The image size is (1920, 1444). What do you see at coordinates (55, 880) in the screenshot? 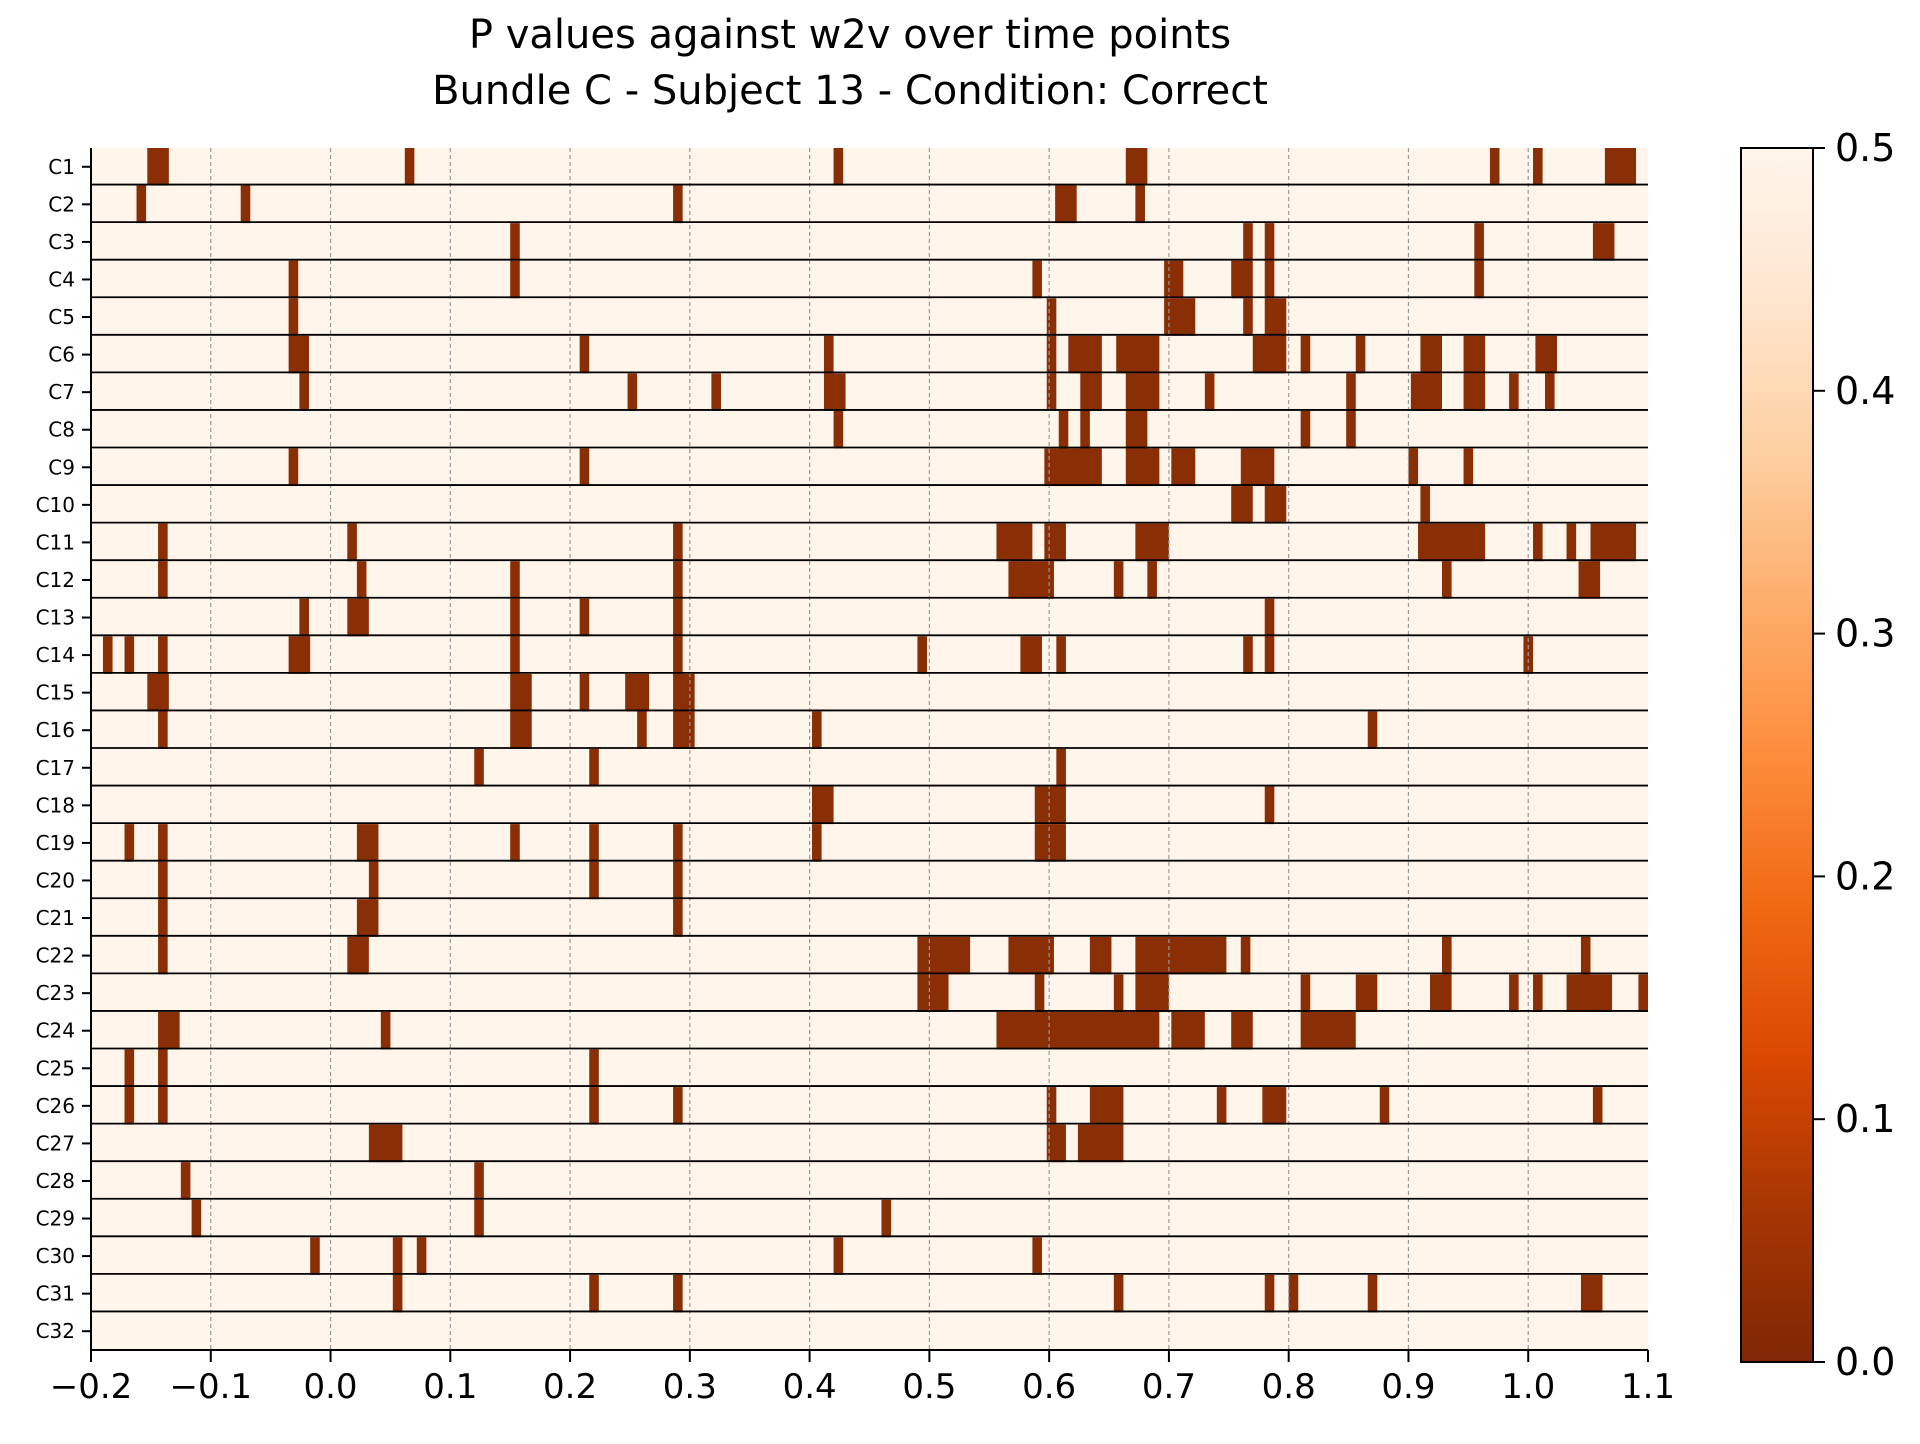
I see `y-tick-label: C20` at bounding box center [55, 880].